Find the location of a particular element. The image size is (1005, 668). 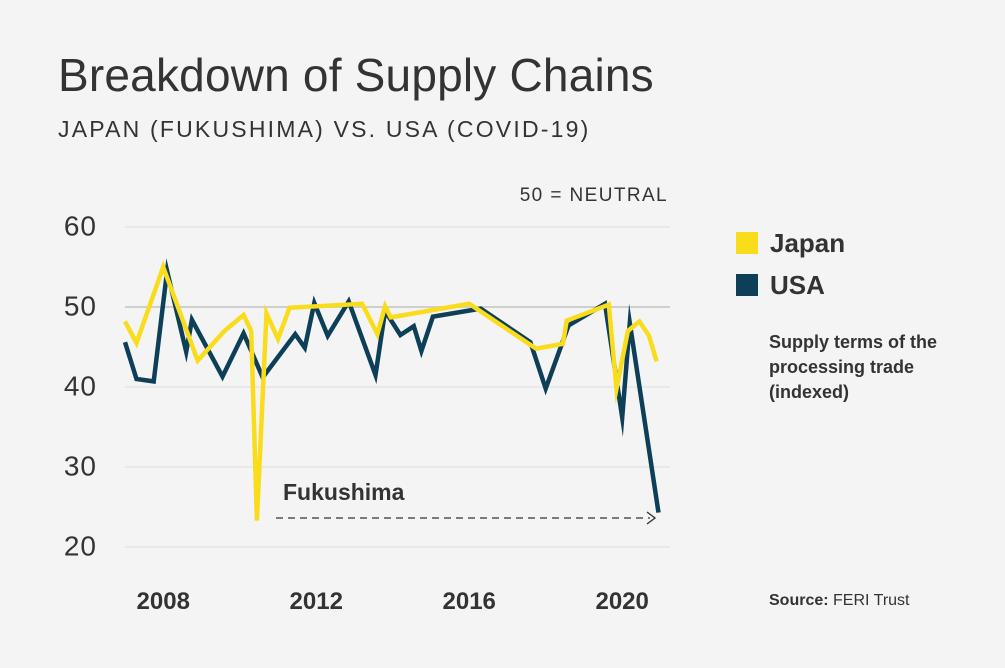

y-tick-label-40: 40 is located at coordinates (80, 385).